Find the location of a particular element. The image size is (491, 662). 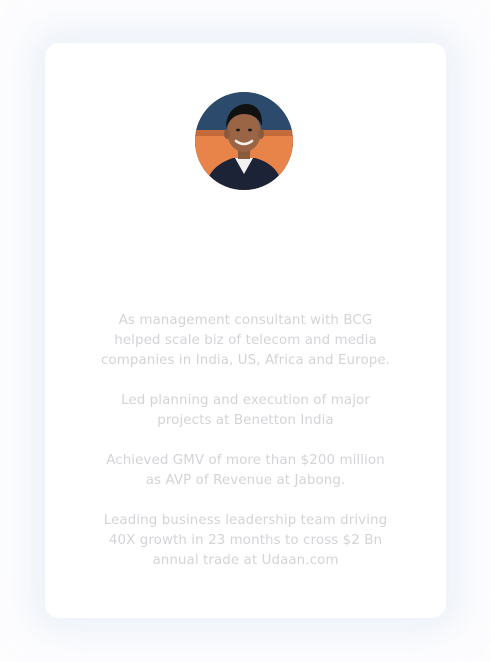

person-portrait-icon is located at coordinates (244, 141).